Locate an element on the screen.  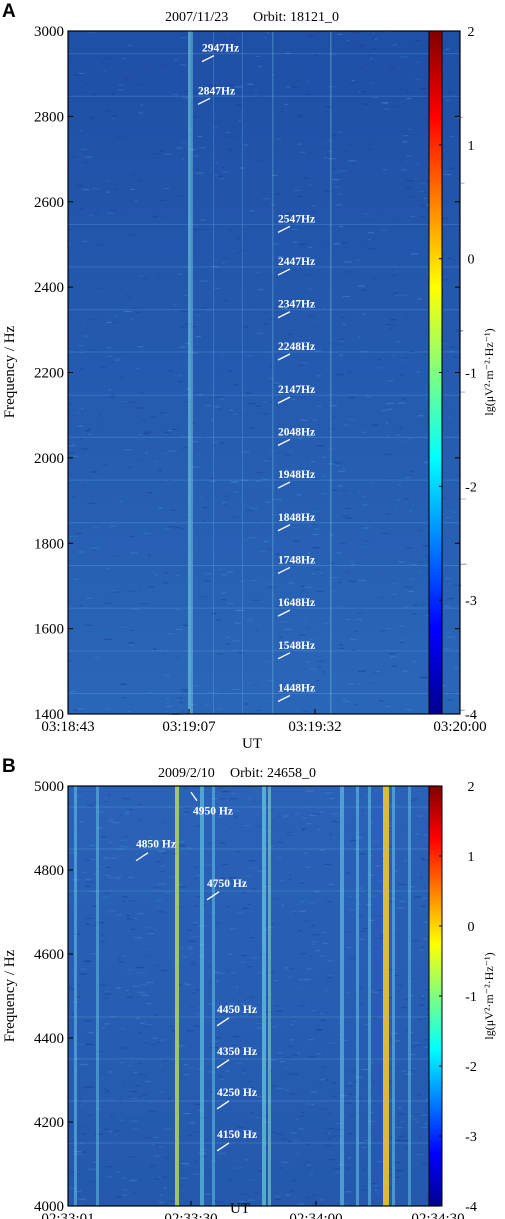
y-tick-label: 4000 is located at coordinates (49, 1207).